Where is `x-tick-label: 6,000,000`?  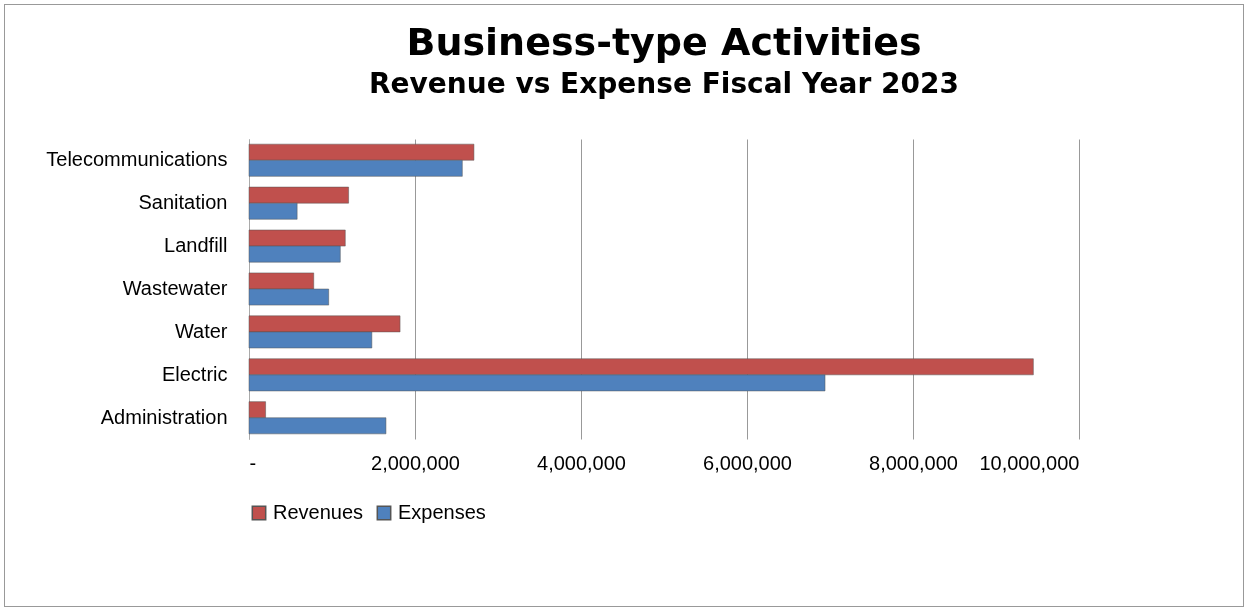 x-tick-label: 6,000,000 is located at coordinates (747, 462).